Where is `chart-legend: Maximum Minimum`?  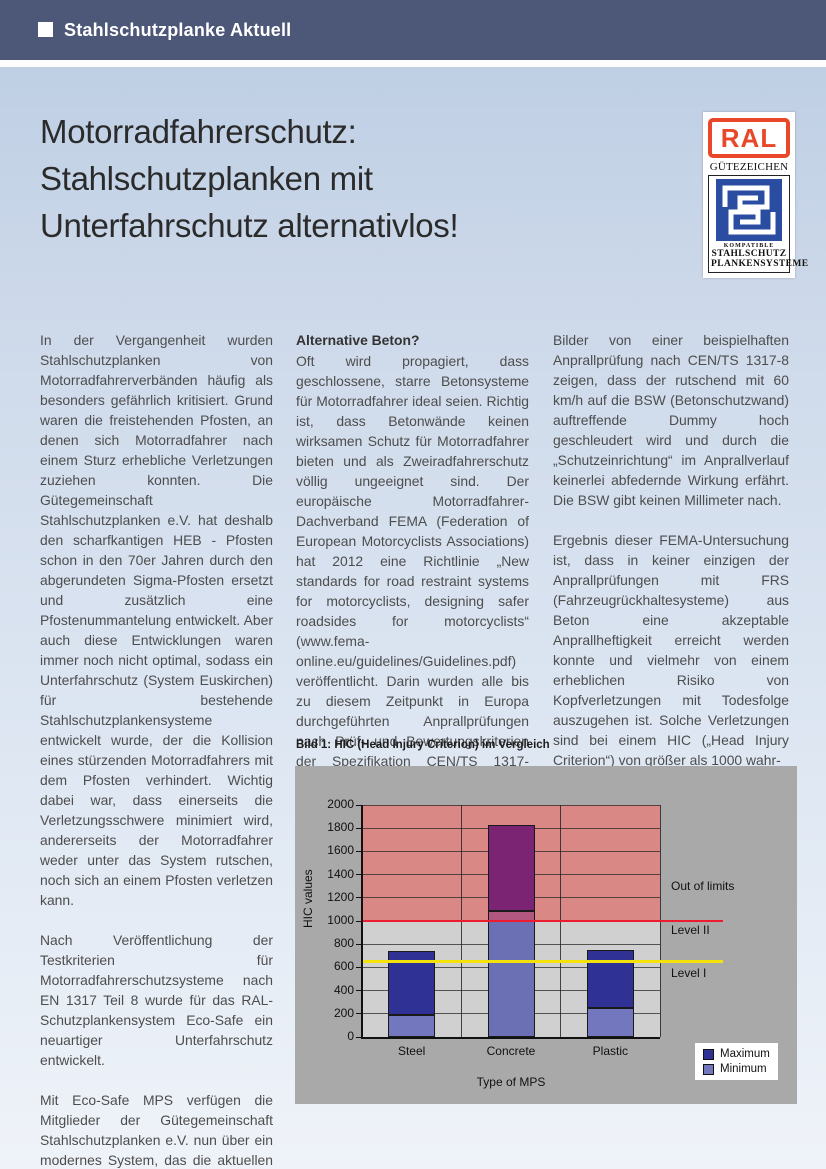
chart-legend: Maximum Minimum is located at coordinates (736, 1061).